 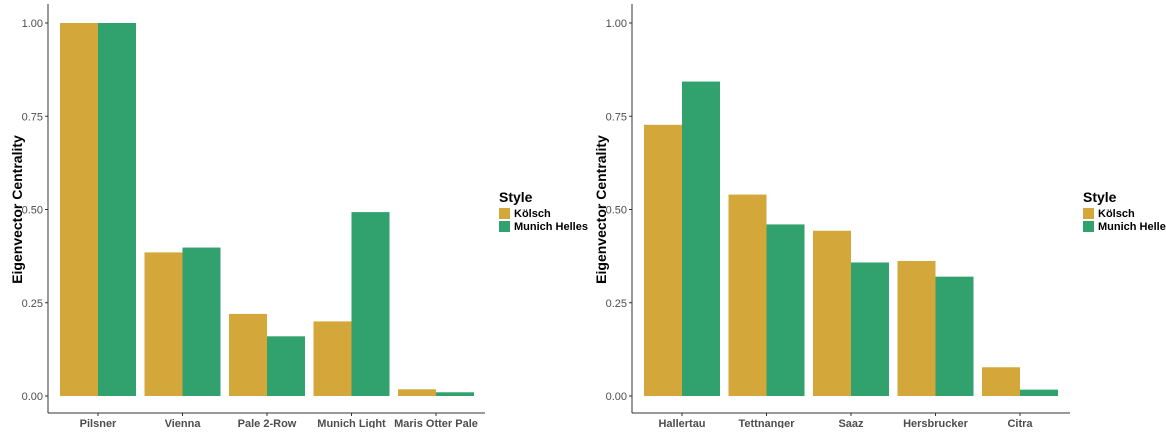 What do you see at coordinates (351, 423) in the screenshot?
I see `x-tick-label: Munich Light` at bounding box center [351, 423].